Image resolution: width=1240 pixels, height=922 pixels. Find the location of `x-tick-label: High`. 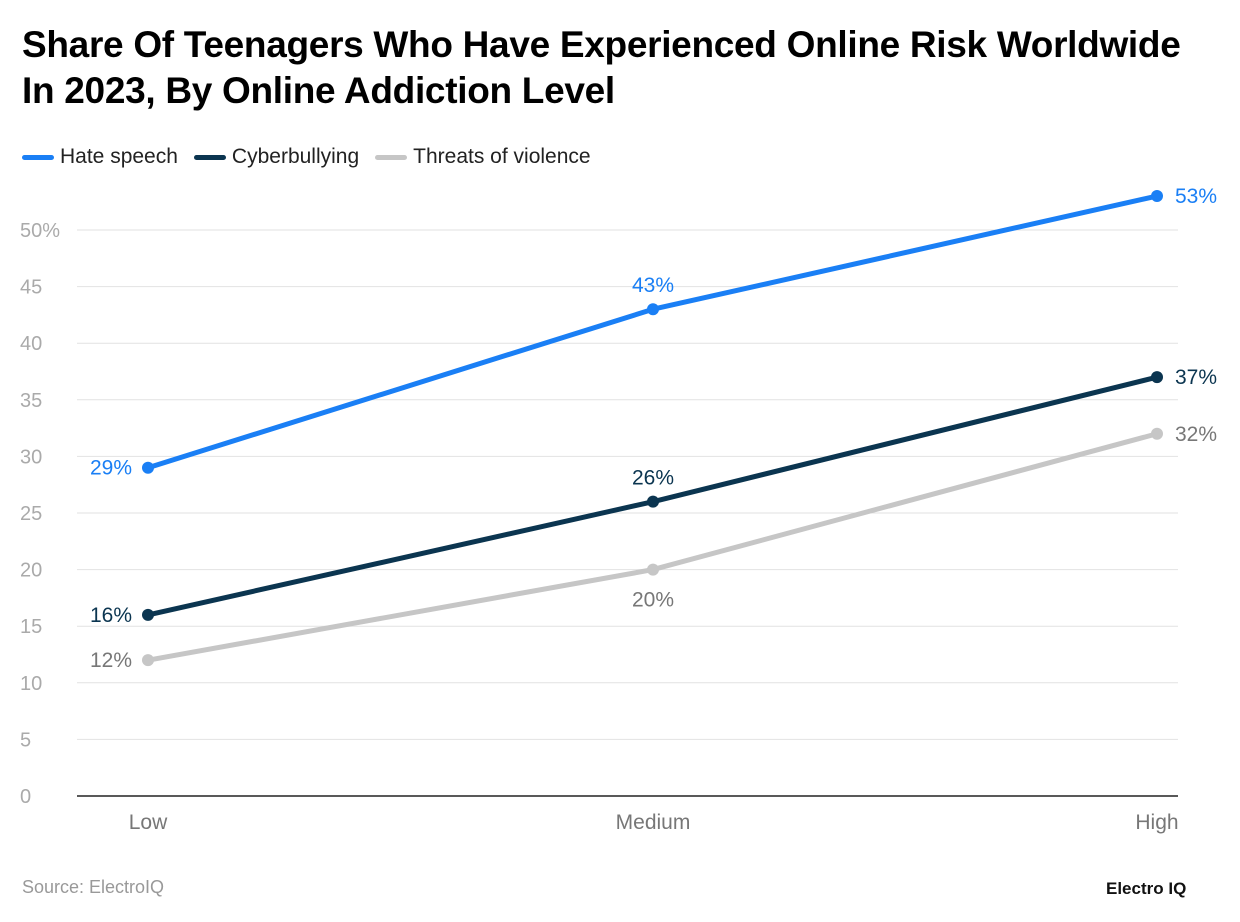

x-tick-label: High is located at coordinates (1156, 822).